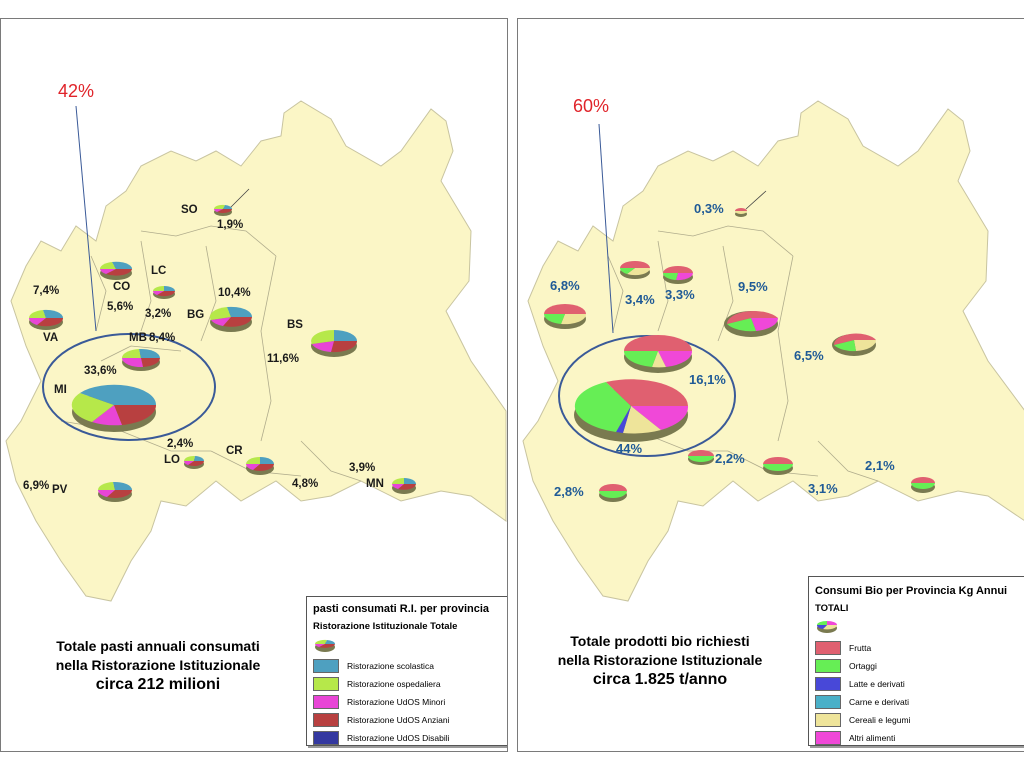 The image size is (1024, 768). What do you see at coordinates (362, 468) in the screenshot?
I see `province-value-mn: 3,9%` at bounding box center [362, 468].